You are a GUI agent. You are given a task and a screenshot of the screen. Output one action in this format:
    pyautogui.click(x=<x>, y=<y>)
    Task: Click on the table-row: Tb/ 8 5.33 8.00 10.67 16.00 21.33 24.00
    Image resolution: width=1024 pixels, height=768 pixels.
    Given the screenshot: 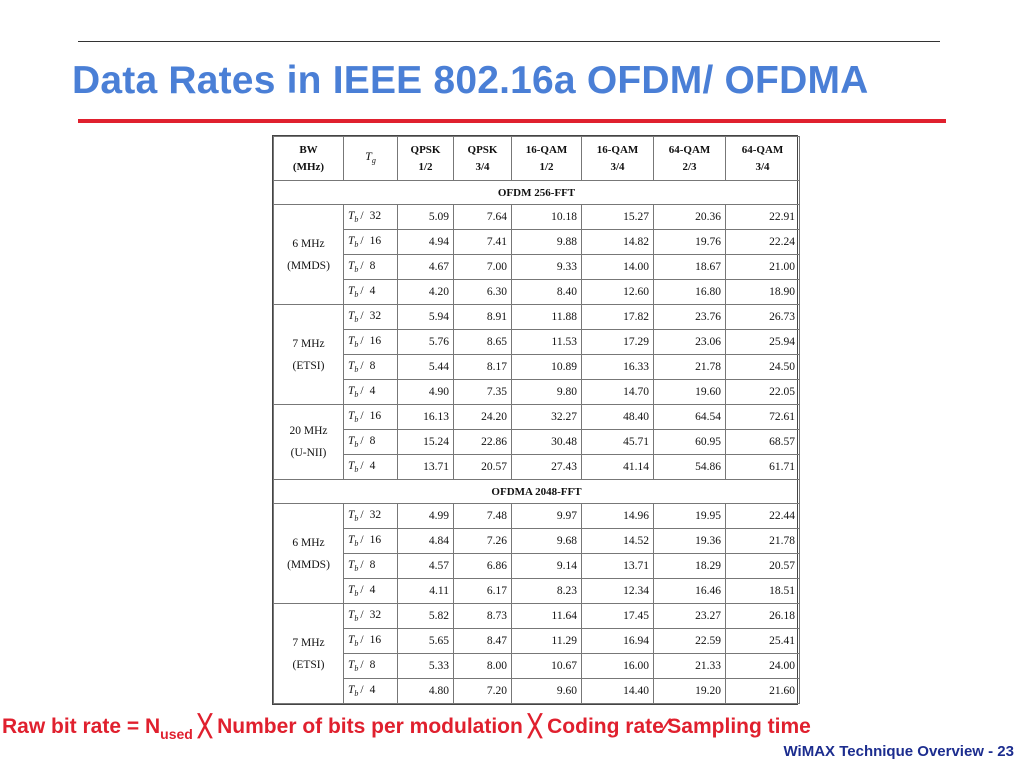 What is the action you would take?
    pyautogui.click(x=537, y=666)
    